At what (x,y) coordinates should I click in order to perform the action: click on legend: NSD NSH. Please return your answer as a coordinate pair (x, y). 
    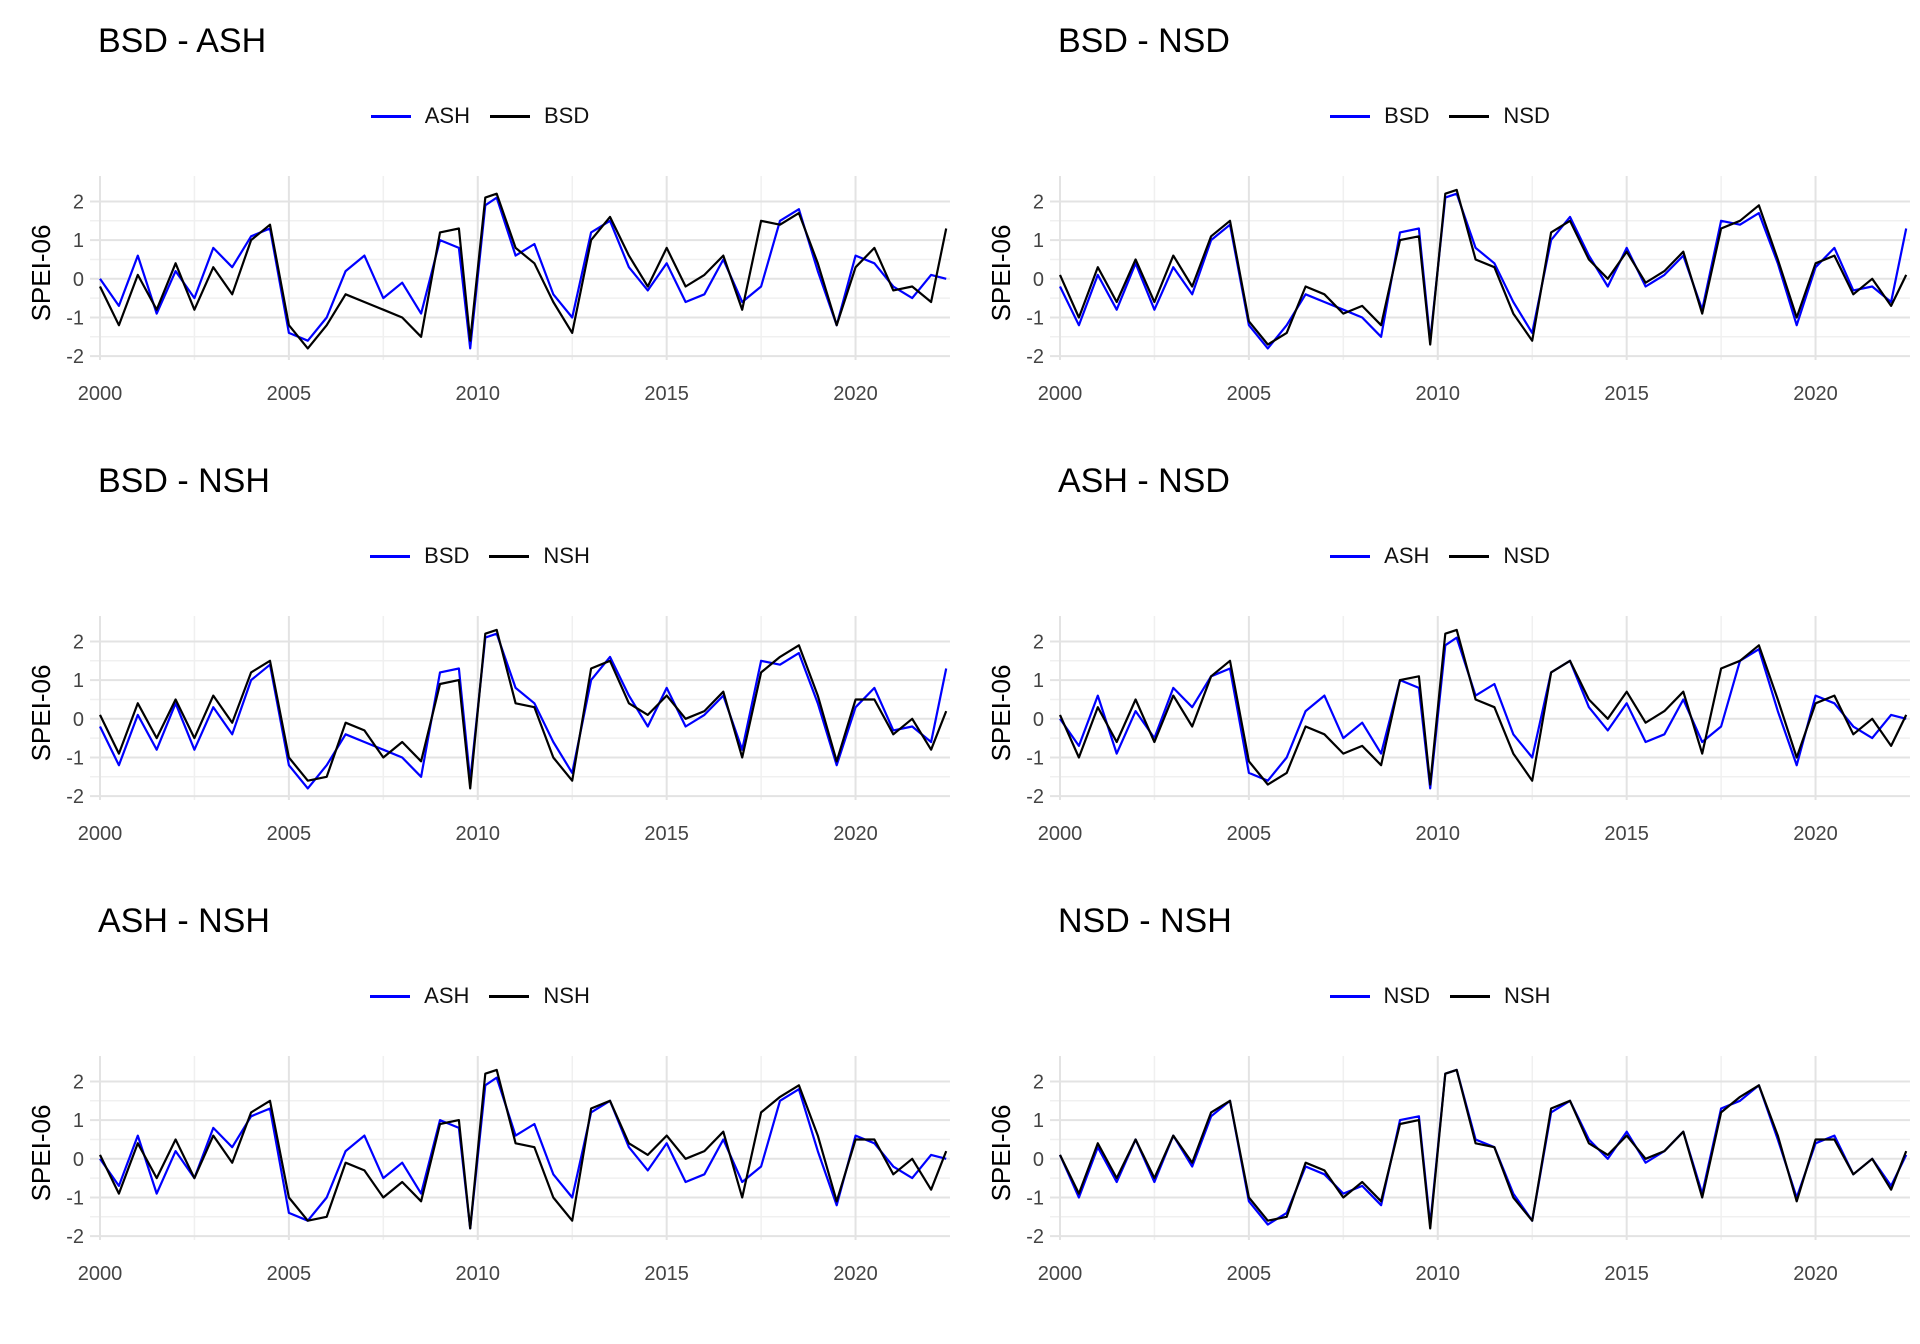
    Looking at the image, I should click on (1440, 996).